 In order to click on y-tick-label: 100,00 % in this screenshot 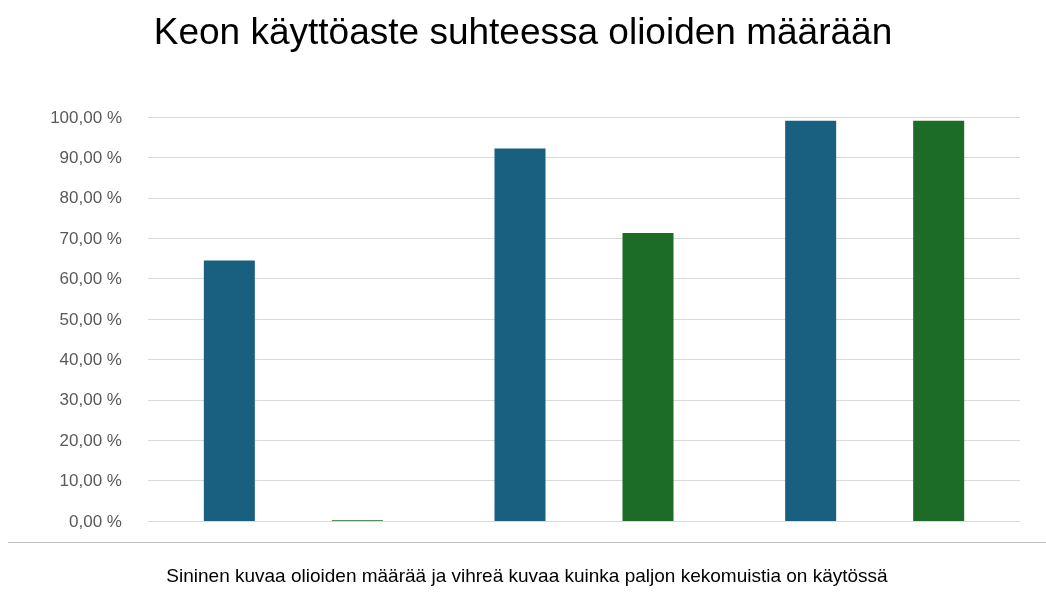, I will do `click(86, 117)`.